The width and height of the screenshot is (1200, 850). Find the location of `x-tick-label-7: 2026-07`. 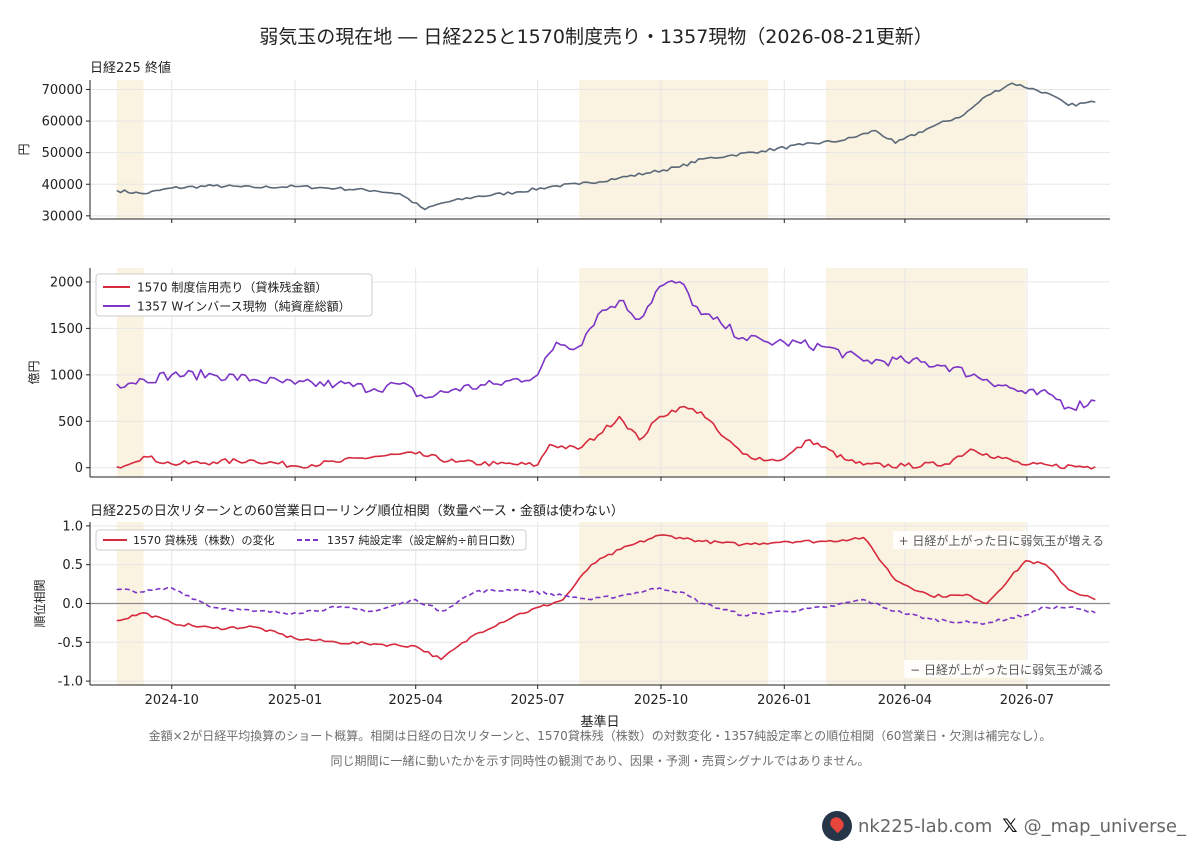

x-tick-label-7: 2026-07 is located at coordinates (1027, 700).